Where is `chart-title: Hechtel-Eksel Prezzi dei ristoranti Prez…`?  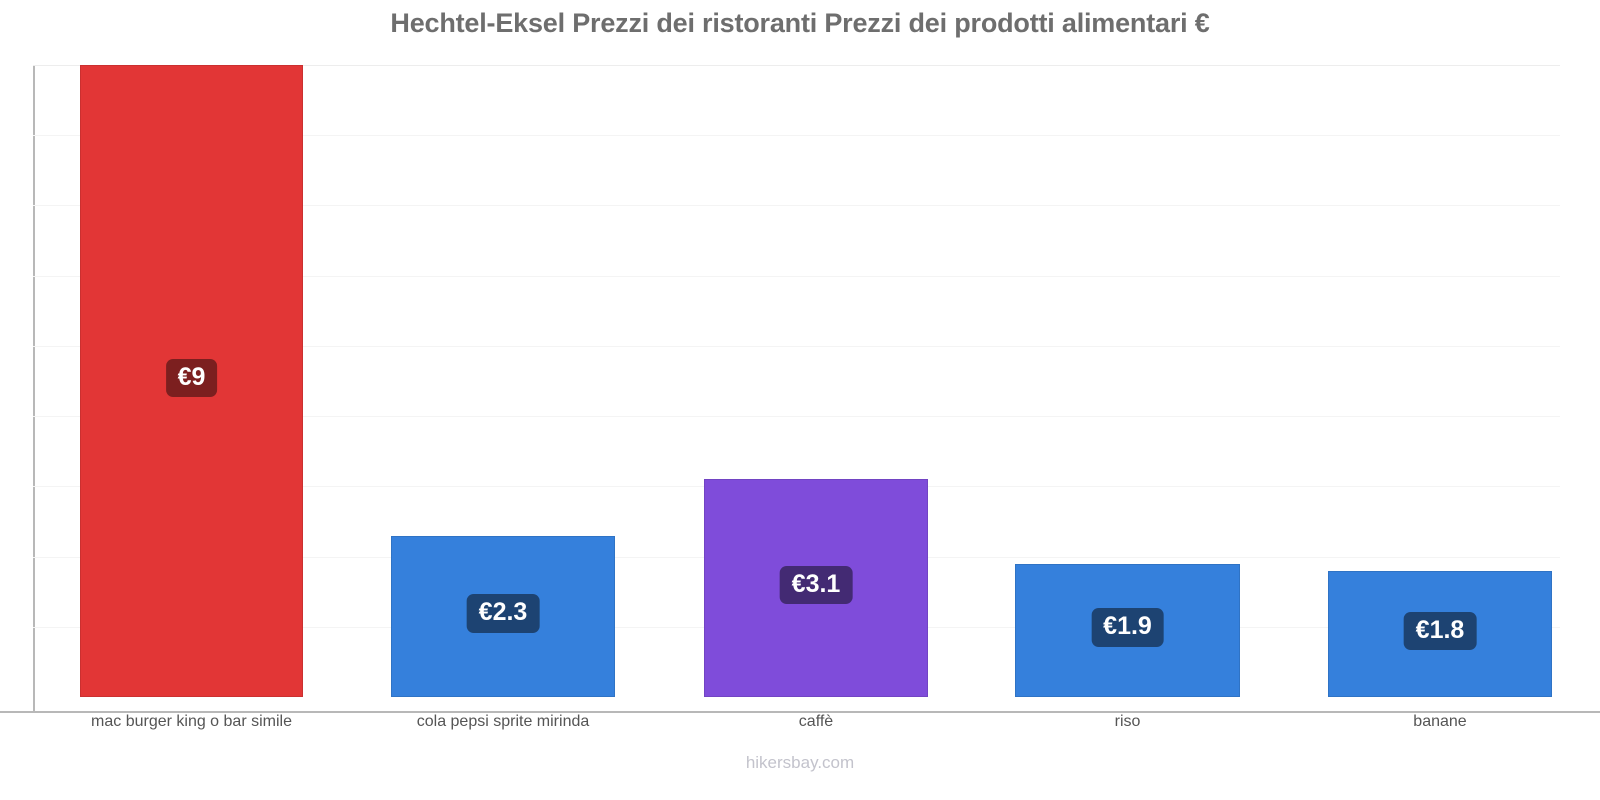
chart-title: Hechtel-Eksel Prezzi dei ristoranti Prez… is located at coordinates (800, 23).